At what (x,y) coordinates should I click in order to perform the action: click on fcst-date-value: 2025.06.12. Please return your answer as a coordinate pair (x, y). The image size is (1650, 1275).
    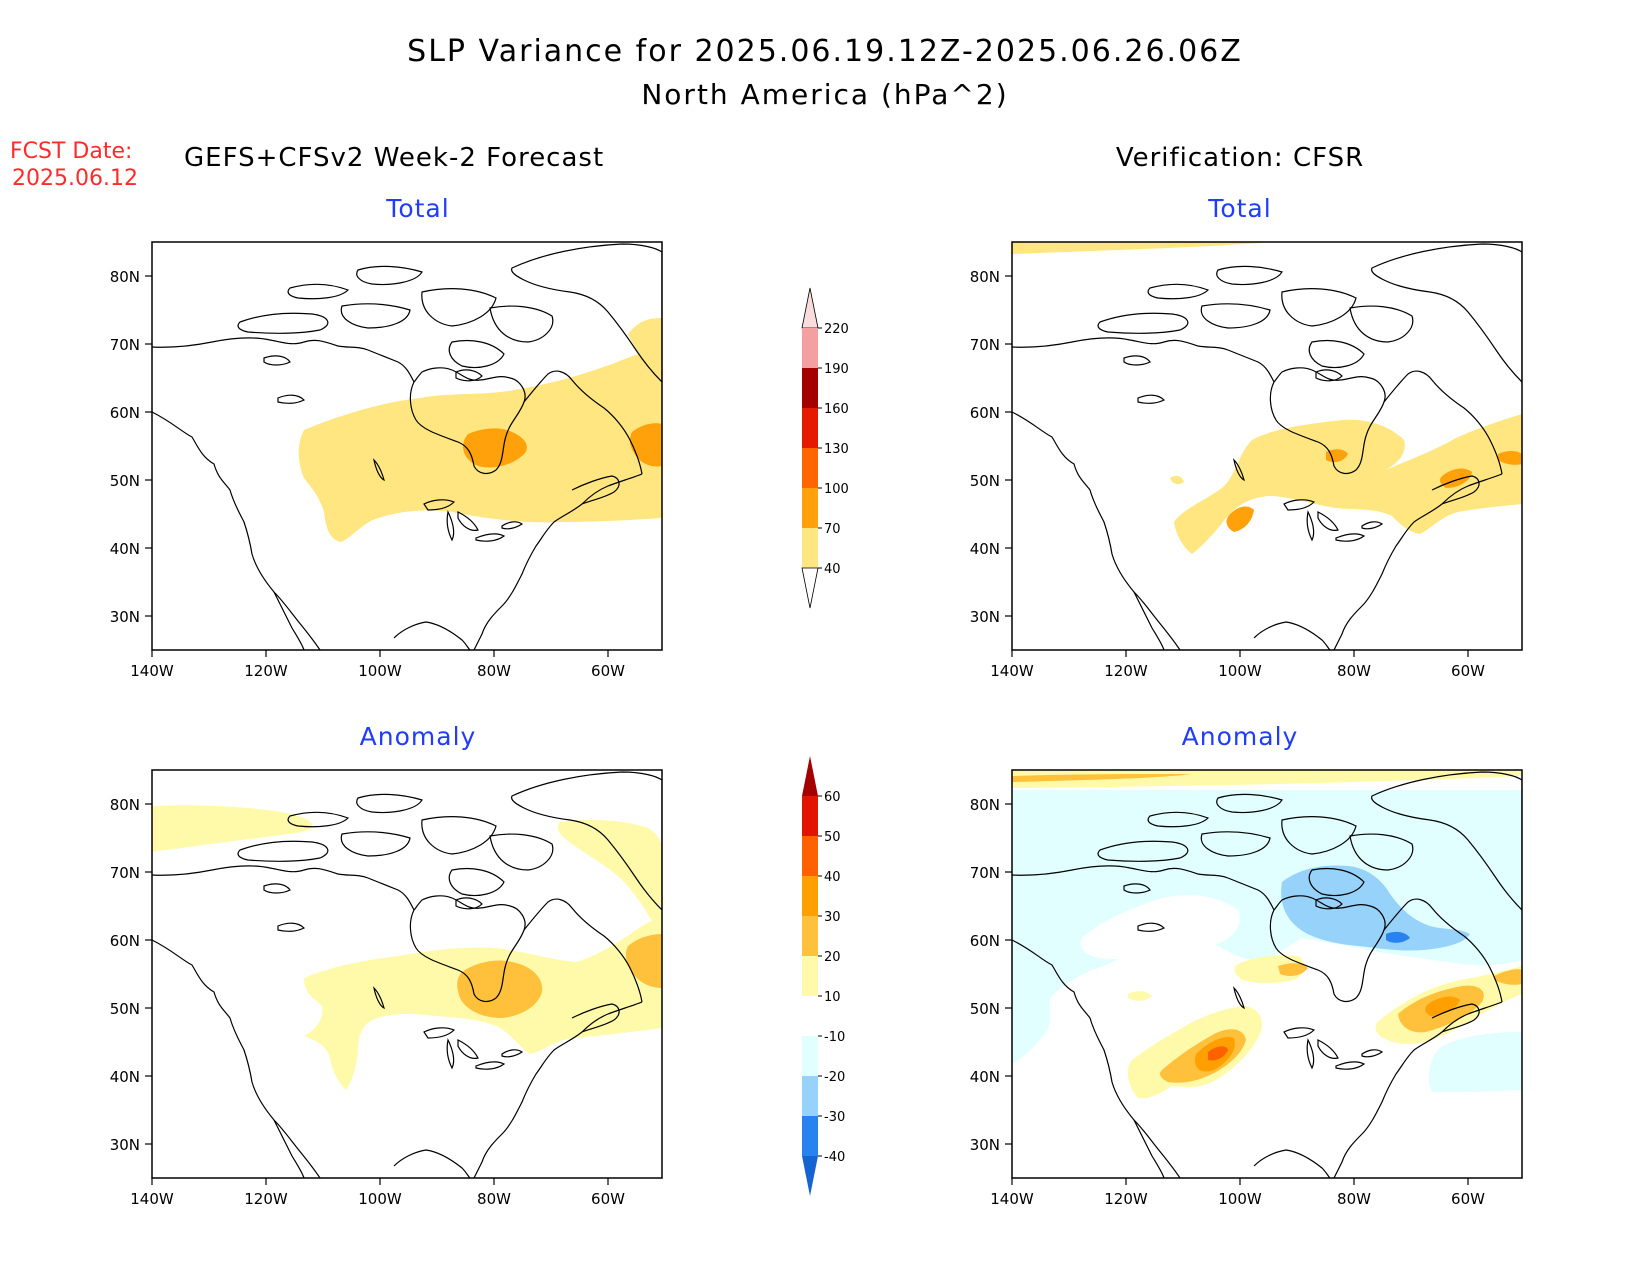
    Looking at the image, I should click on (75, 178).